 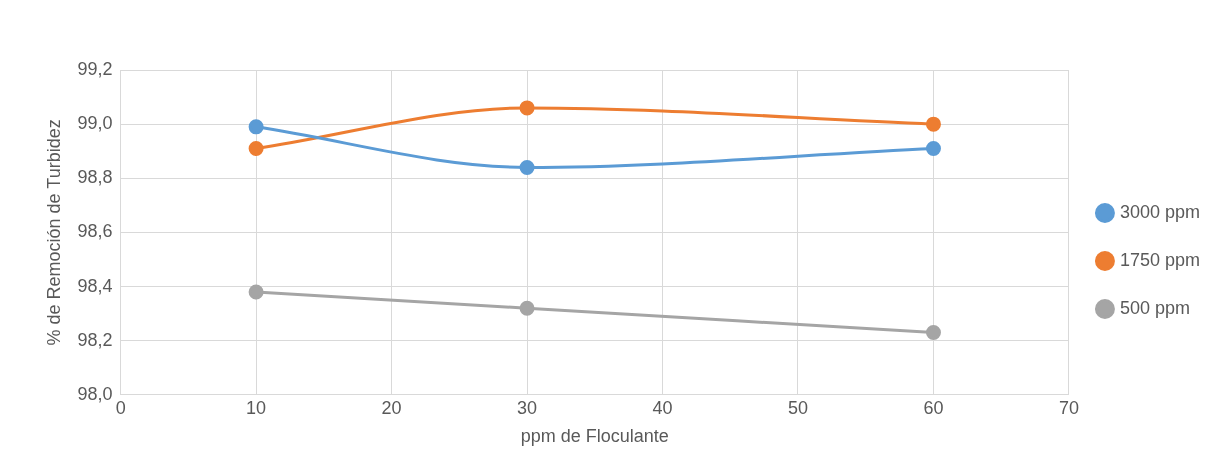 I want to click on x-tick-label: 40, so click(x=662, y=407).